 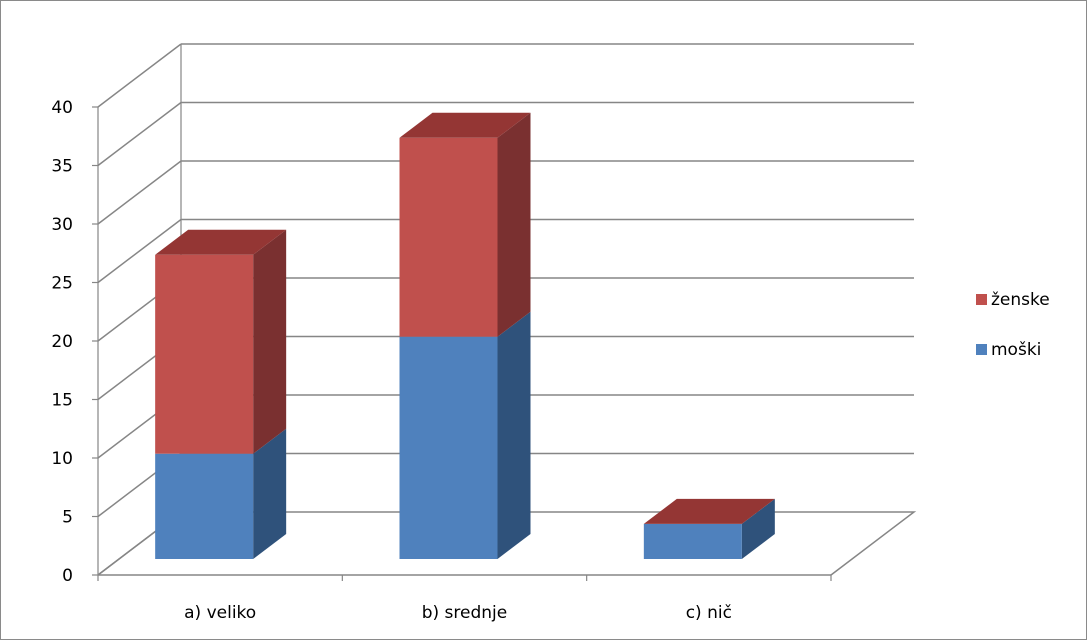 I want to click on y-tick-label: 20, so click(x=62, y=342).